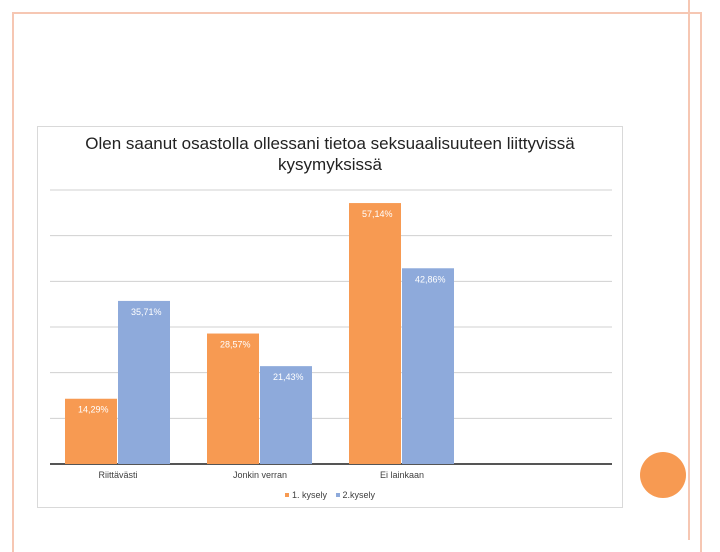  I want to click on accent-circle, so click(663, 475).